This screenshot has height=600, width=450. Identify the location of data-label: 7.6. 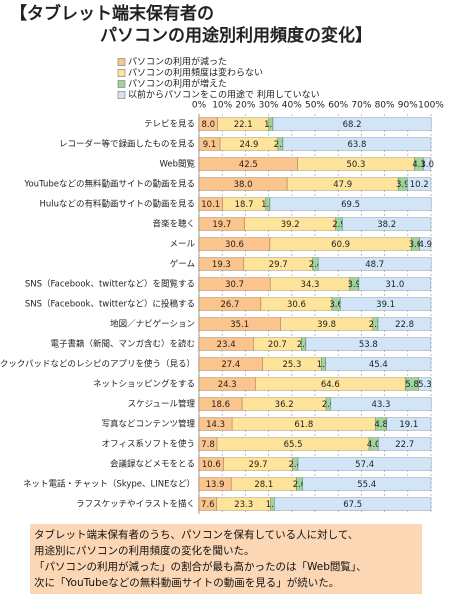
(208, 505).